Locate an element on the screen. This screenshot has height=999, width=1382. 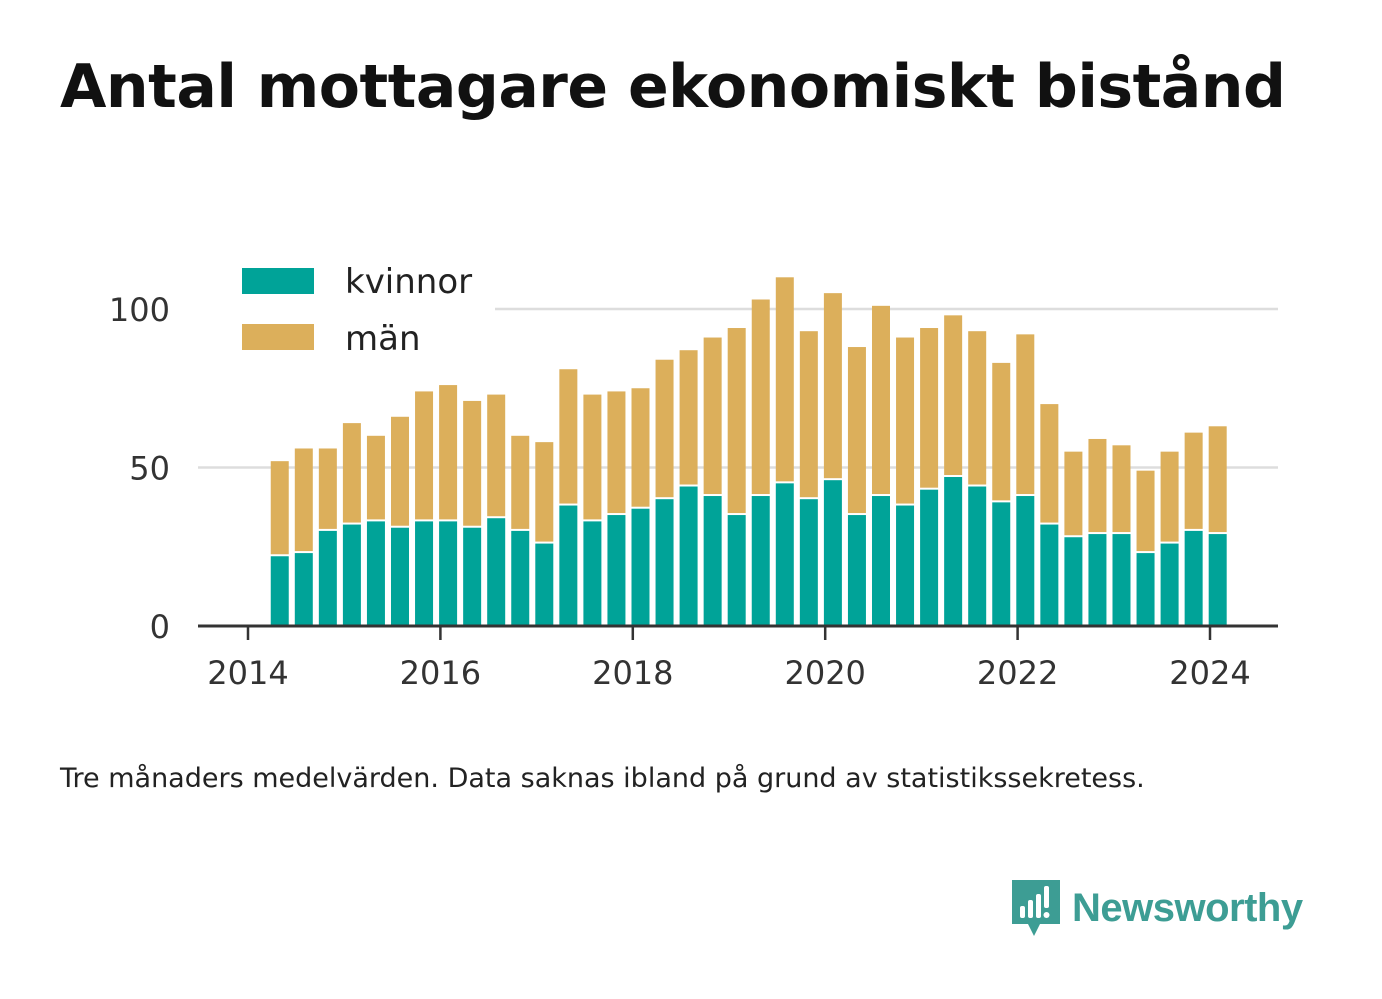
y-tick-label: 0 is located at coordinates (160, 627).